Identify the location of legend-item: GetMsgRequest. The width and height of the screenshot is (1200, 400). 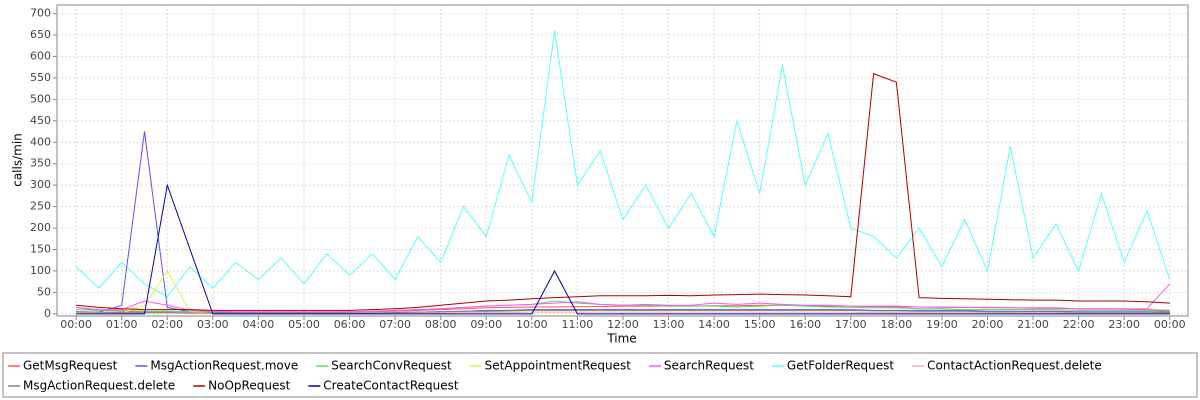
(63, 366).